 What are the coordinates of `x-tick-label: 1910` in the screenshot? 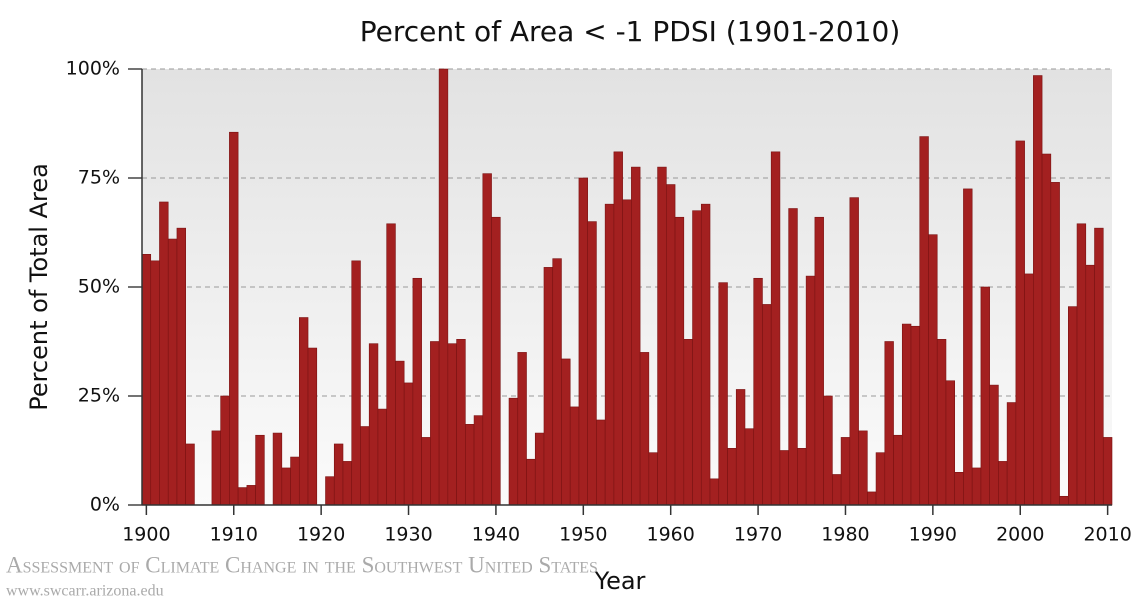 It's located at (234, 535).